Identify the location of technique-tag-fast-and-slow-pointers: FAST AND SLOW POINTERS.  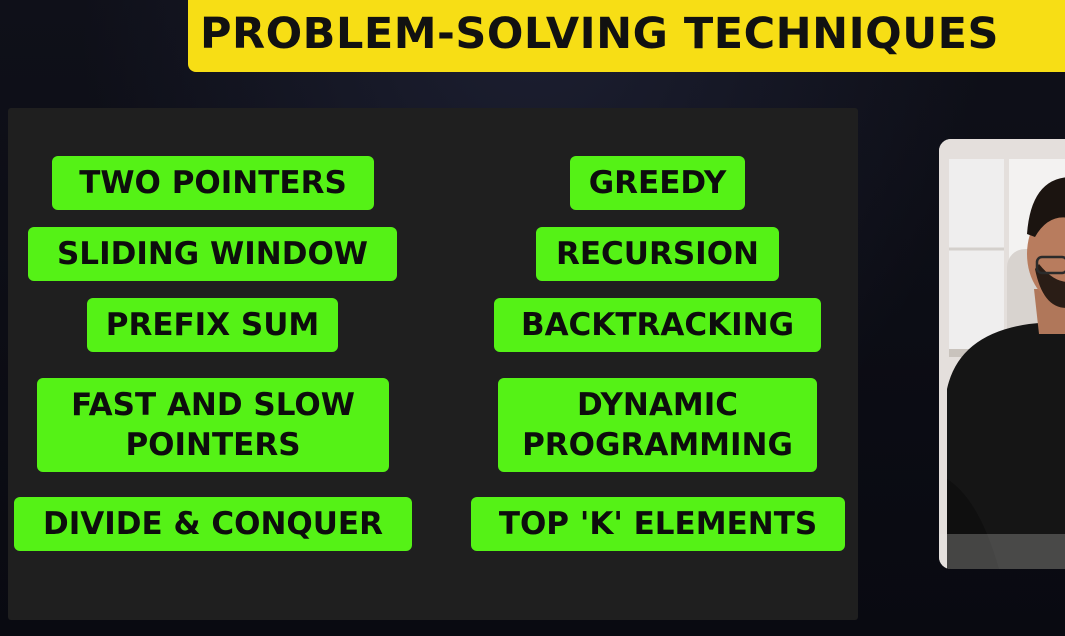
(213, 425).